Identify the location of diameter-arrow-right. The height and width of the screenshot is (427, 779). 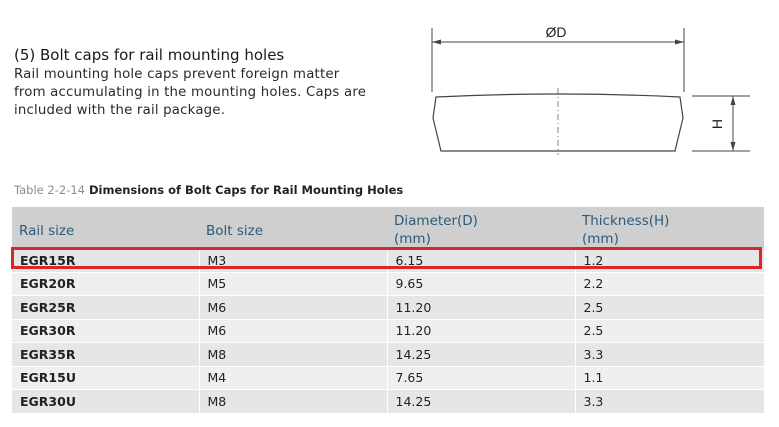
(679, 42).